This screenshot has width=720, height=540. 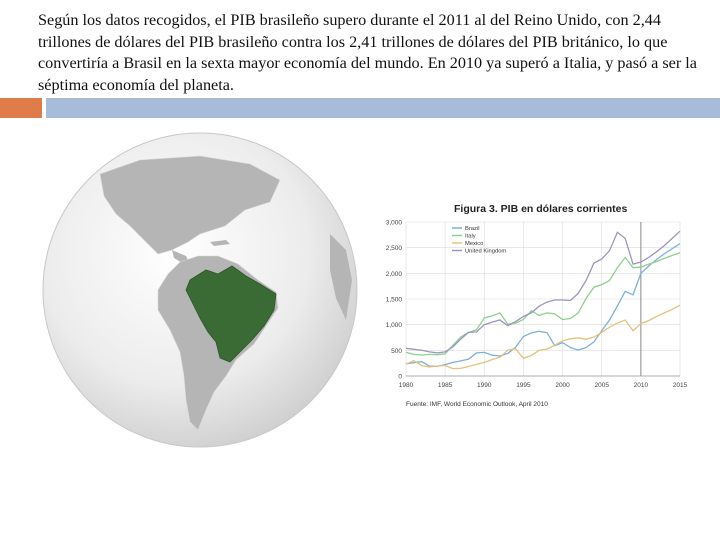 I want to click on y-tick-label: 1,000, so click(x=394, y=325).